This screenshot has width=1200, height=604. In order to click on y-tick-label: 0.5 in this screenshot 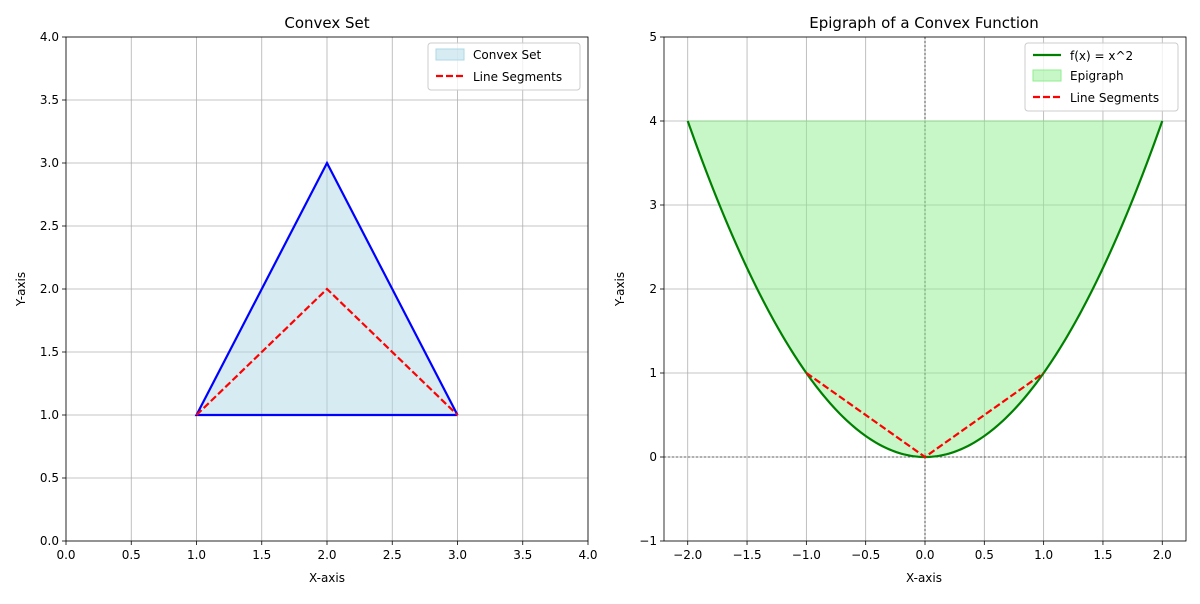, I will do `click(49, 478)`.